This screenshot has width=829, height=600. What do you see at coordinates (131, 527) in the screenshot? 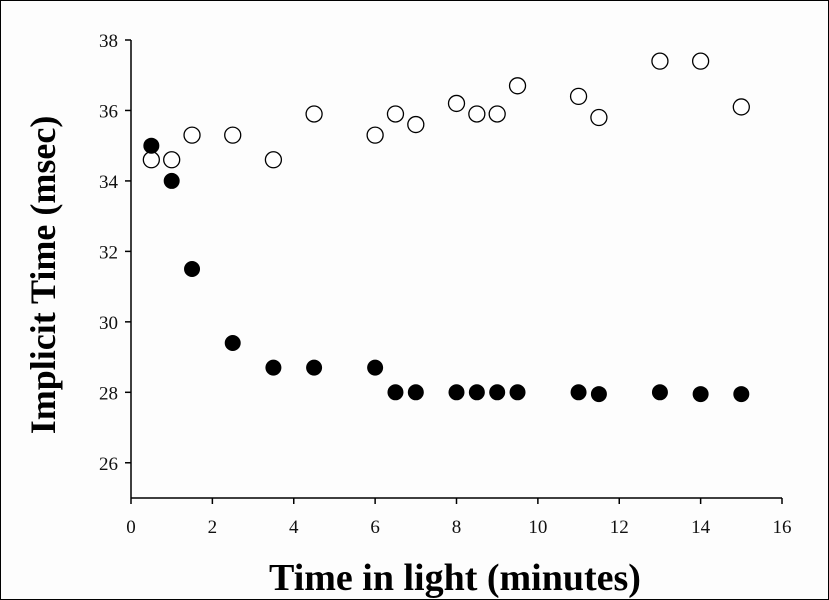
I see `x-tick-label: 0` at bounding box center [131, 527].